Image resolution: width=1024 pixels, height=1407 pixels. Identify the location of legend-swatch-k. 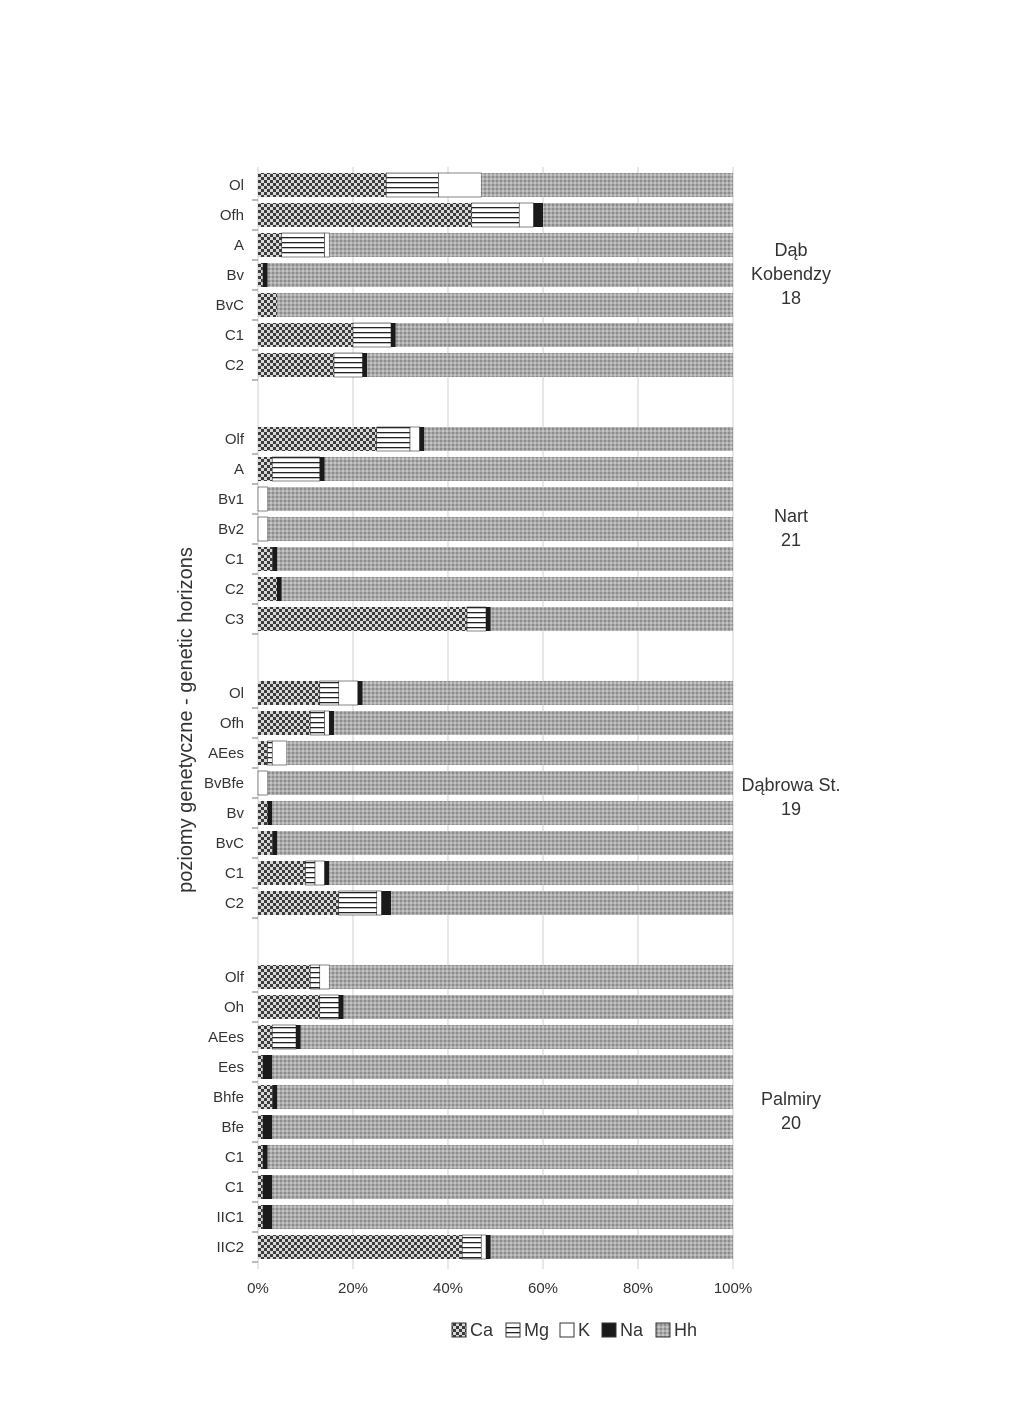
(567, 1330).